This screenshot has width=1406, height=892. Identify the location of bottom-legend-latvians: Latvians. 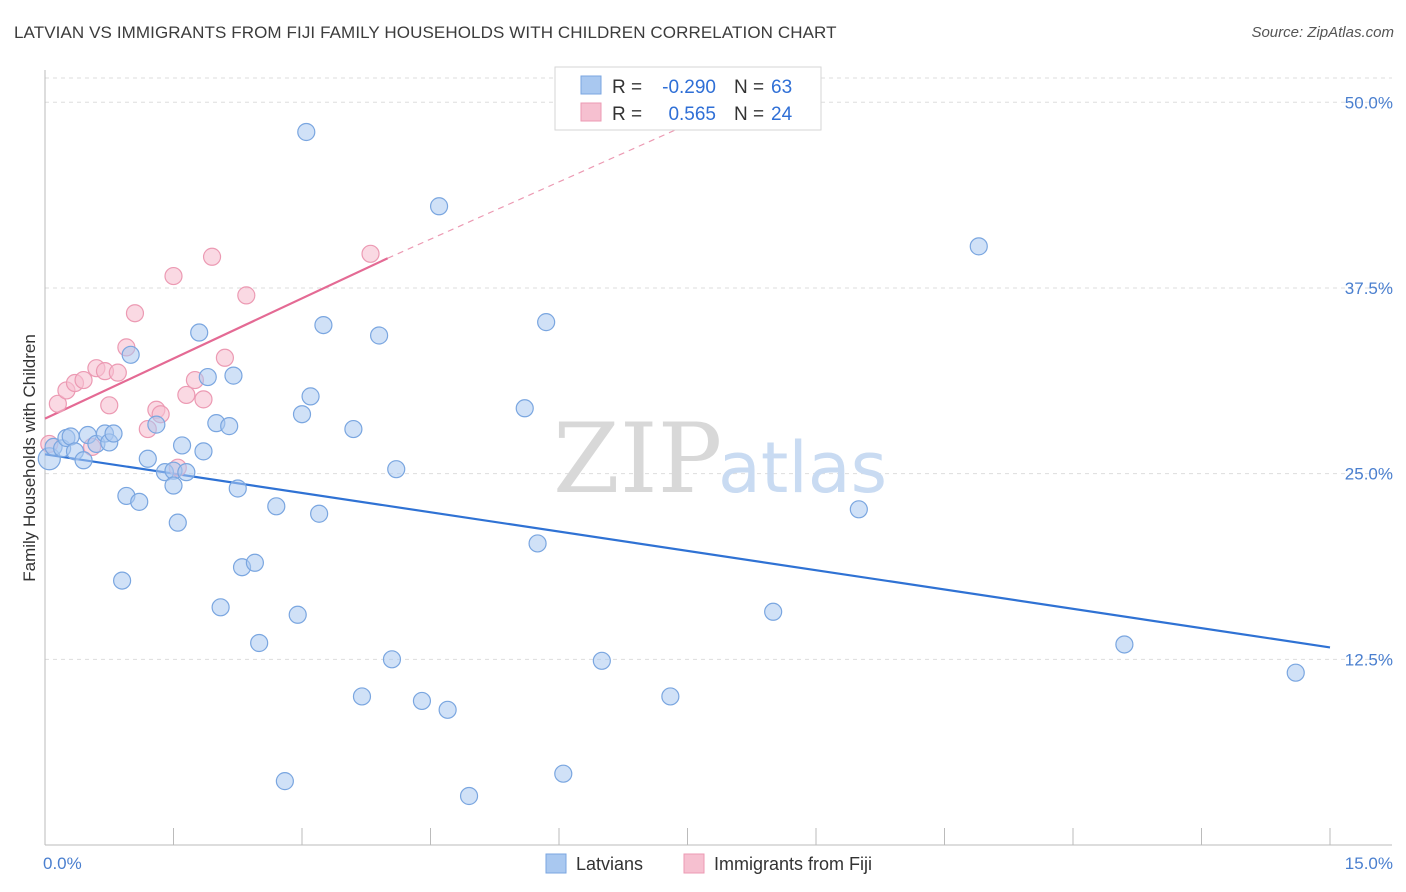
(609, 864).